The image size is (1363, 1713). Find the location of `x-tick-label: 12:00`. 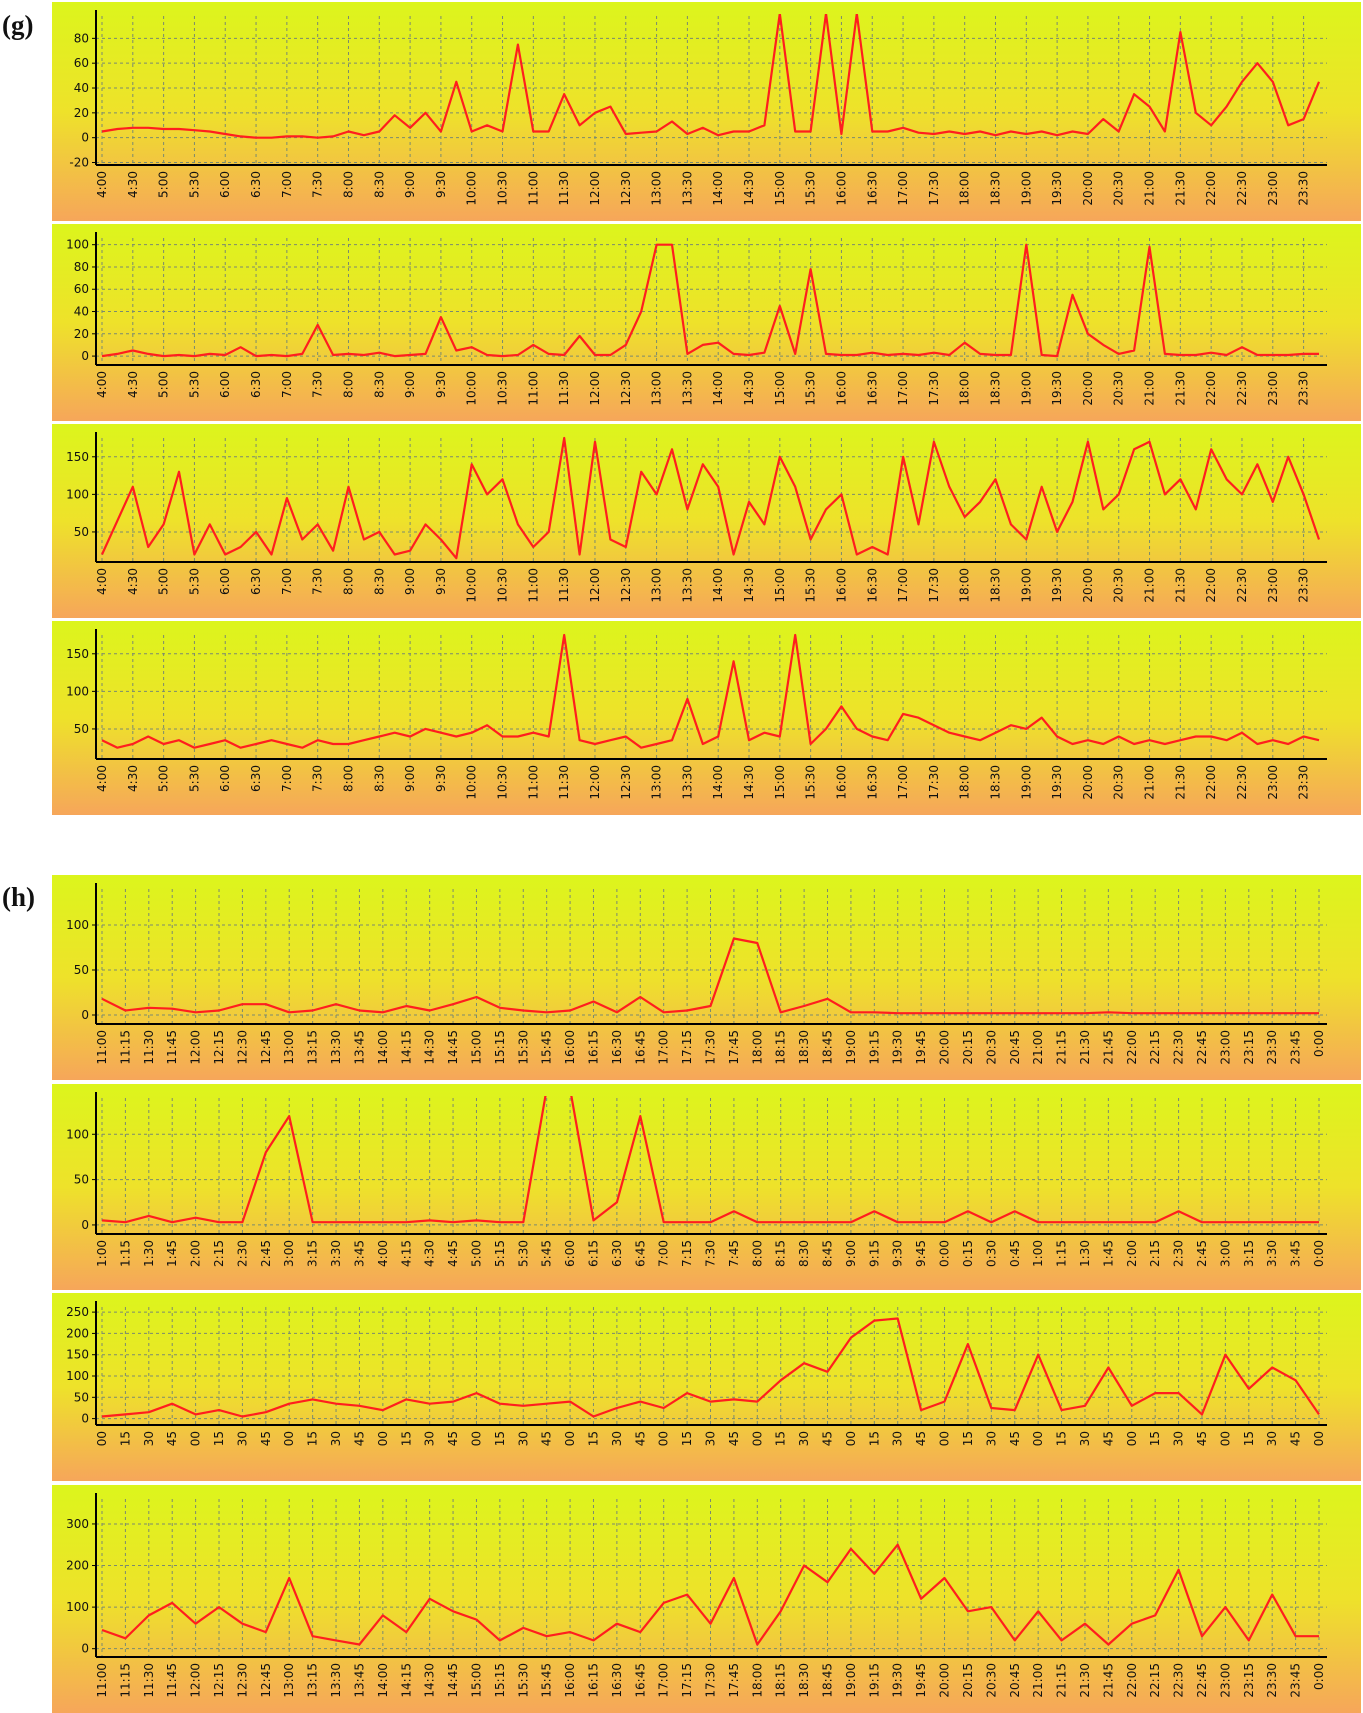

x-tick-label: 12:00 is located at coordinates (595, 782).